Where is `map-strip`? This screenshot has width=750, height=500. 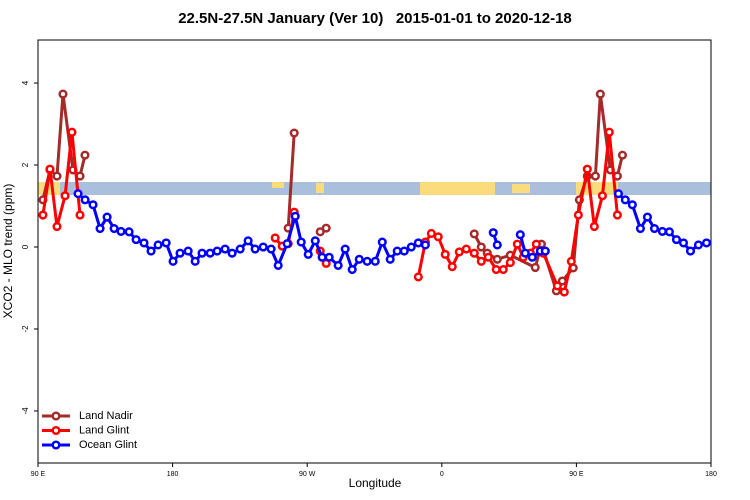
map-strip is located at coordinates (374, 188).